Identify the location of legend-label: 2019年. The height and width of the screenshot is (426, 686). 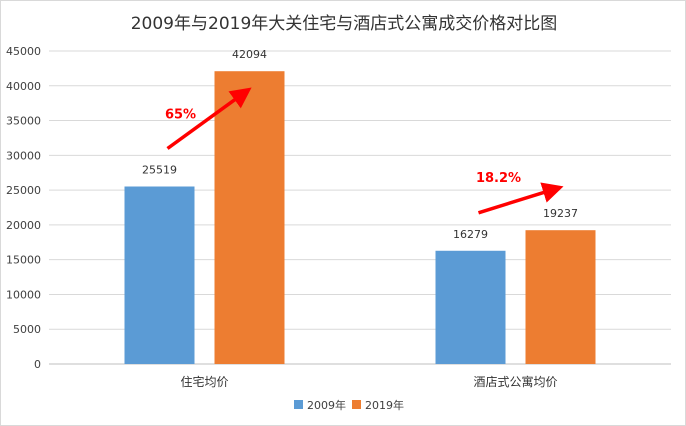
(384, 405).